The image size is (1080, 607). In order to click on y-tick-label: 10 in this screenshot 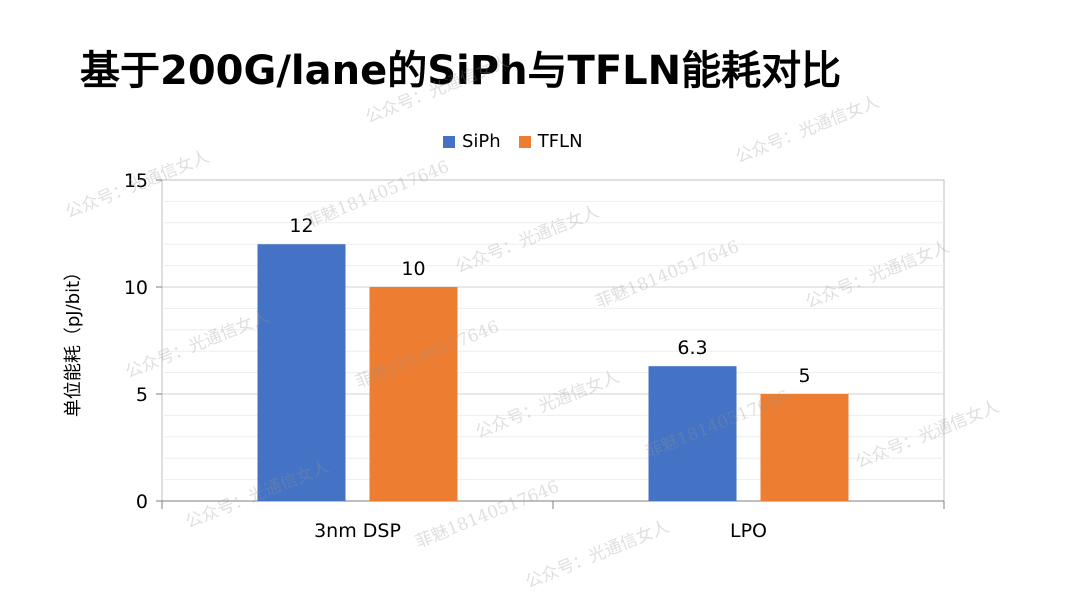, I will do `click(136, 288)`.